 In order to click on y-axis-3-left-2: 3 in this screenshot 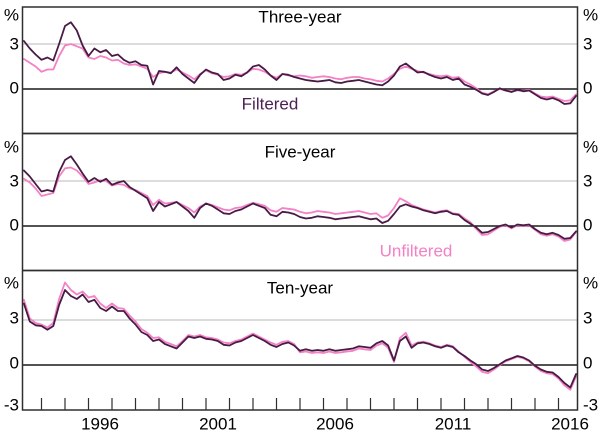, I will do `click(14, 181)`.